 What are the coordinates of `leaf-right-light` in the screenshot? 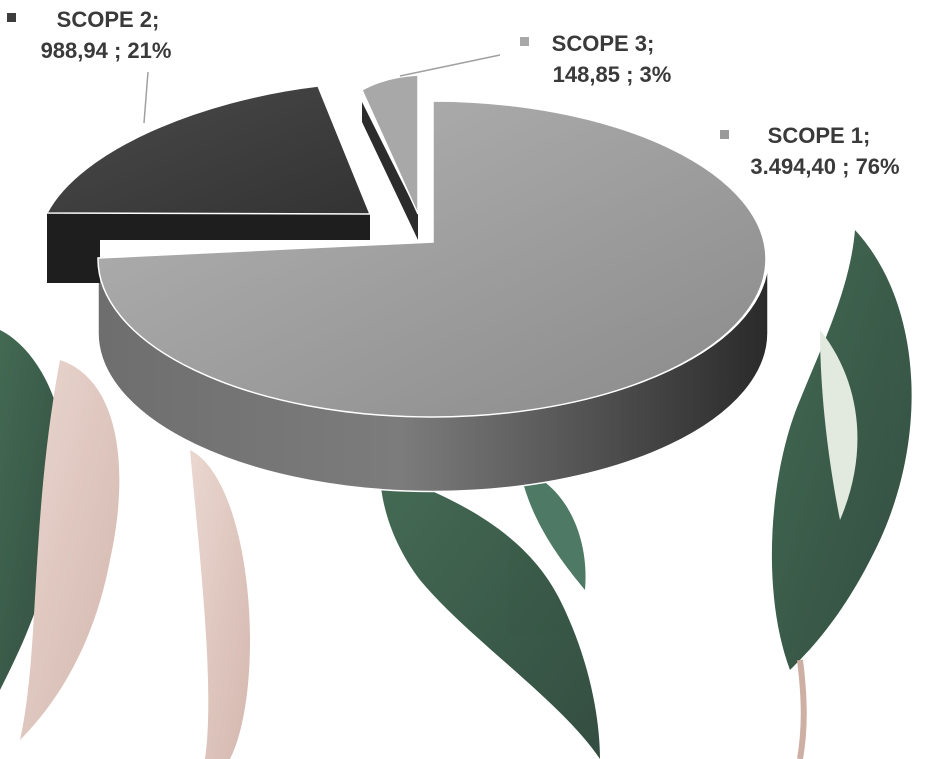 It's located at (839, 425).